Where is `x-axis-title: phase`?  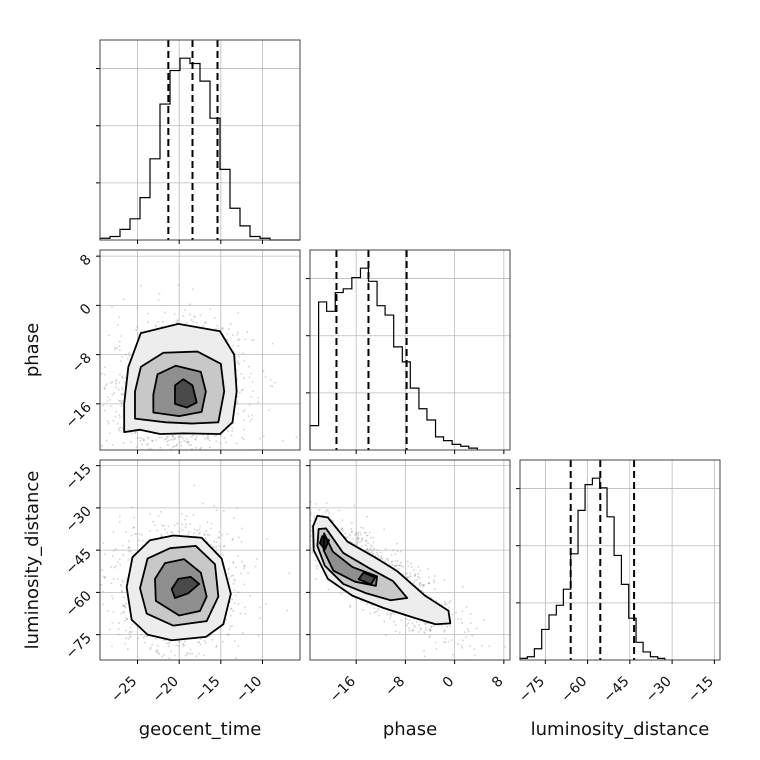
x-axis-title: phase is located at coordinates (410, 729).